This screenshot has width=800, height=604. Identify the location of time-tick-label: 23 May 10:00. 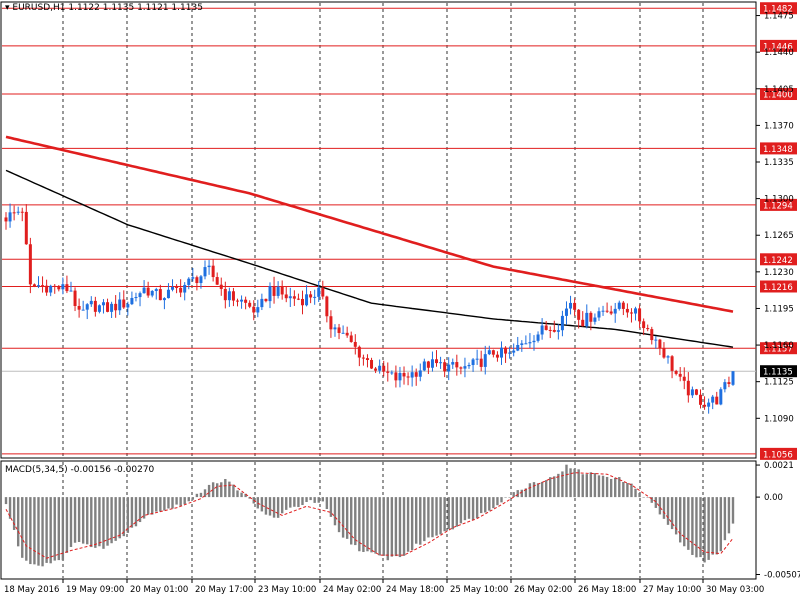
(287, 590).